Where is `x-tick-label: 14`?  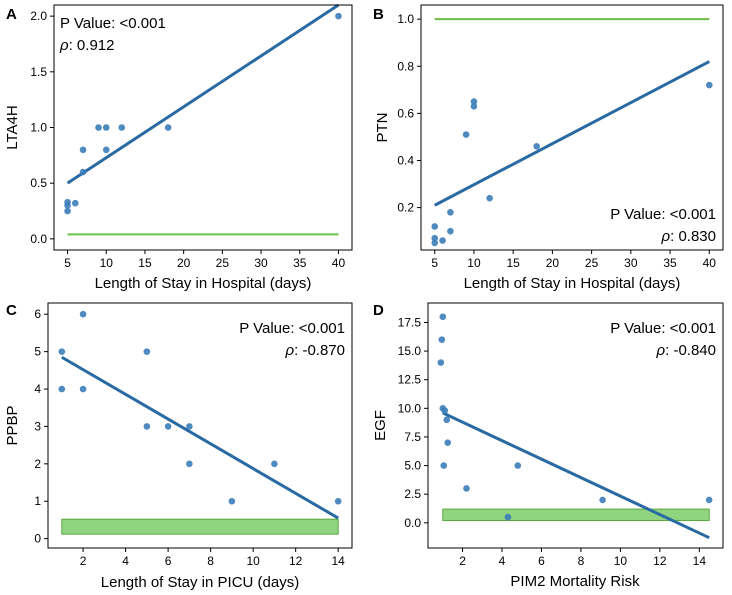 x-tick-label: 14 is located at coordinates (700, 561).